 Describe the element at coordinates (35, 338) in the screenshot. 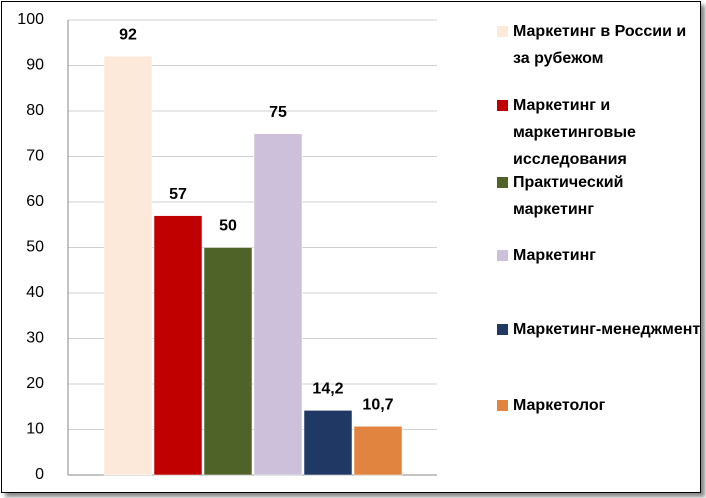

I see `y-tick-label: 30` at that location.